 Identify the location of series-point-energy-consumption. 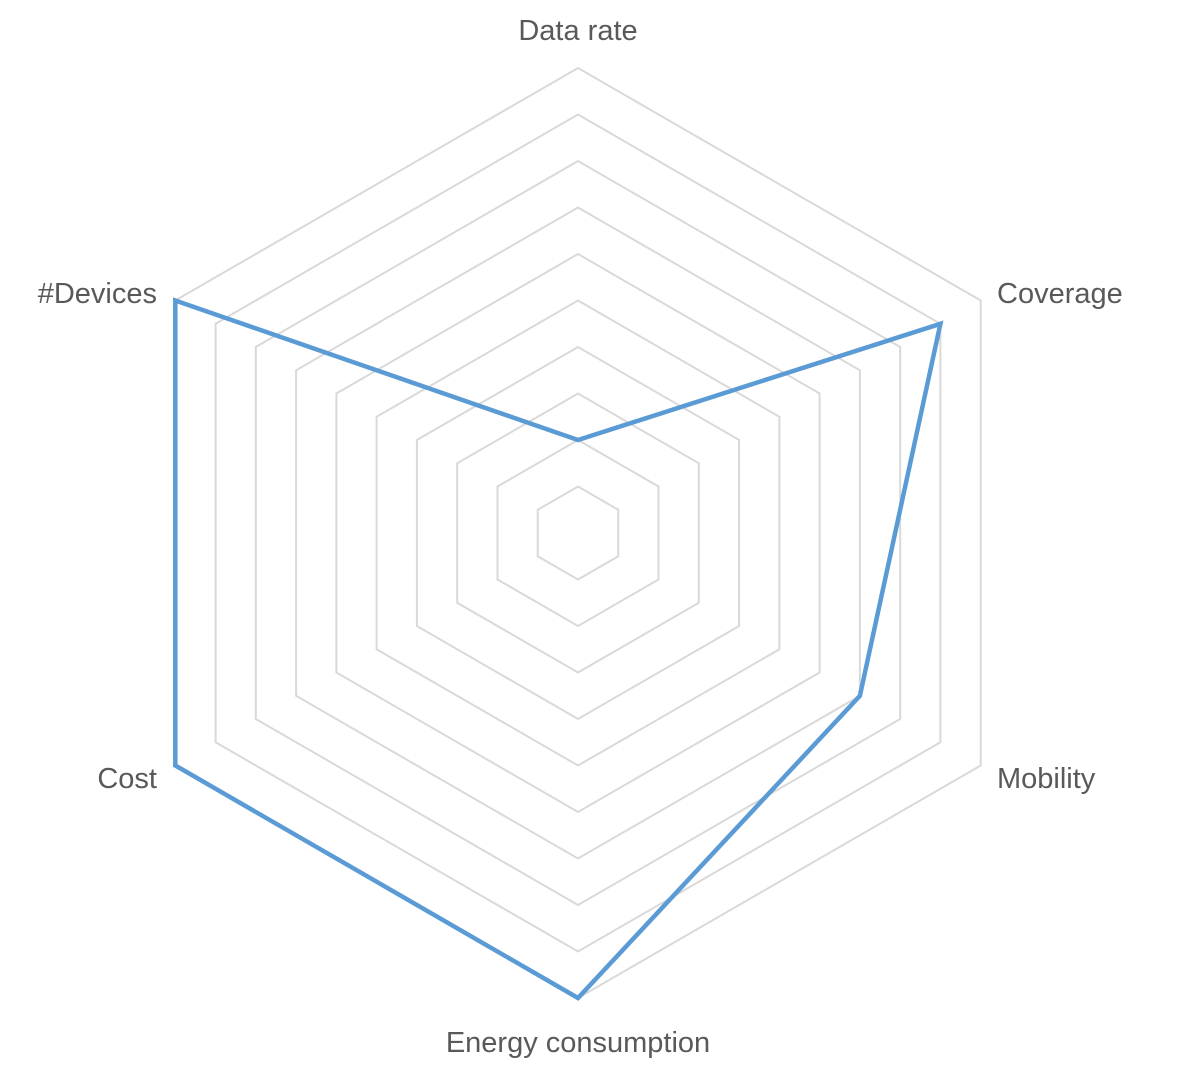
(578, 998).